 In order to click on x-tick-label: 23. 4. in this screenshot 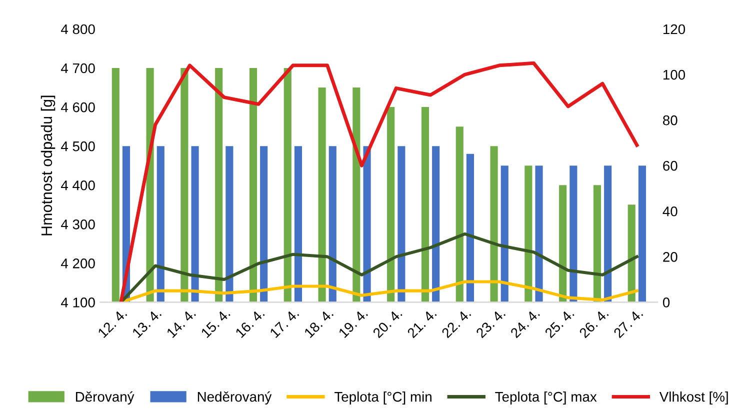, I will do `click(491, 323)`.